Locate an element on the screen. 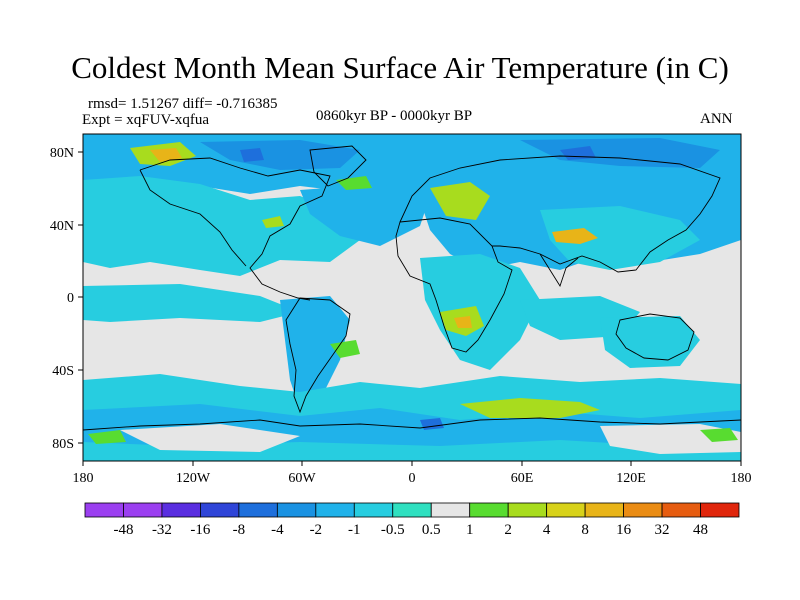 This screenshot has height=600, width=800. latitude-labels: 80N 40N 0 40S 80S is located at coordinates (62, 299).